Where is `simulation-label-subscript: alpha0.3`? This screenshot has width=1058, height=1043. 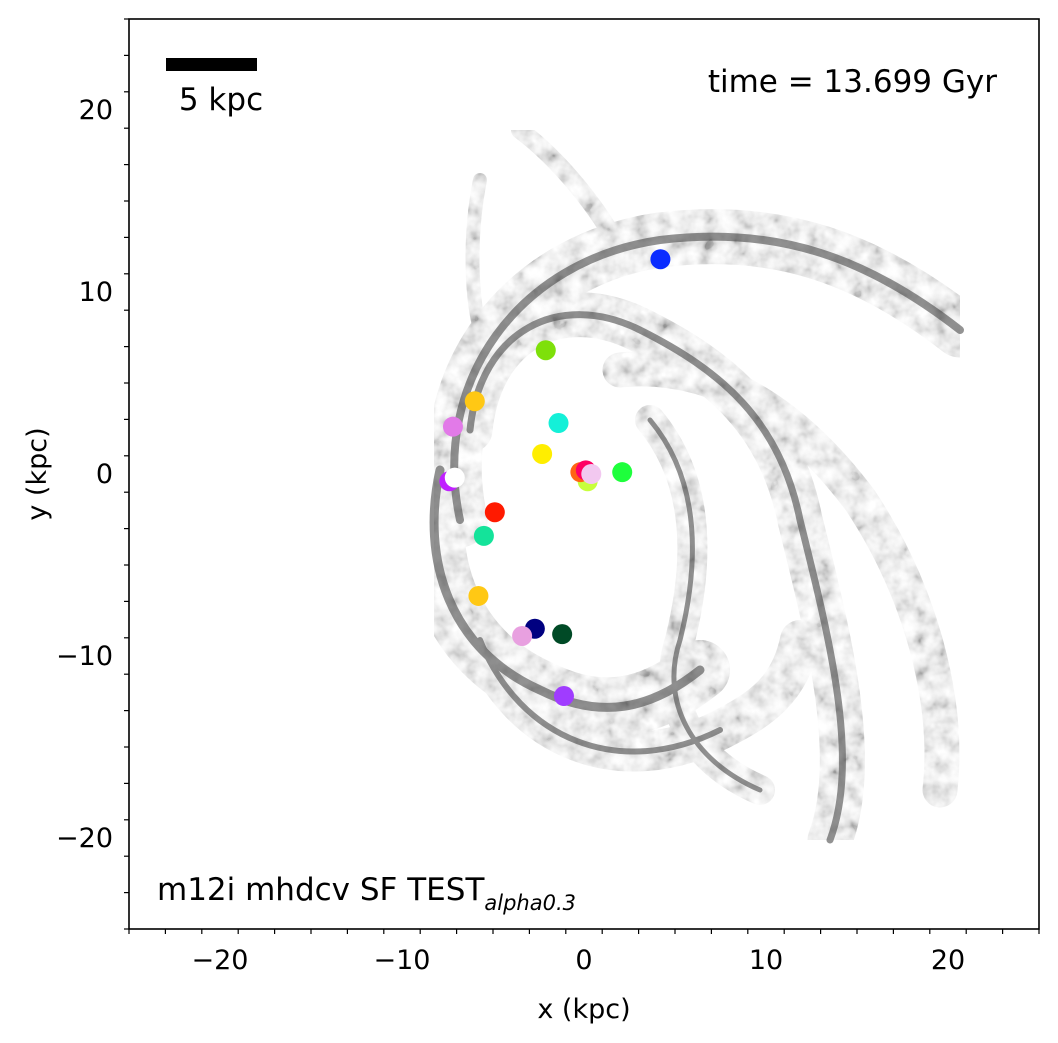 simulation-label-subscript: alpha0.3 is located at coordinates (530, 903).